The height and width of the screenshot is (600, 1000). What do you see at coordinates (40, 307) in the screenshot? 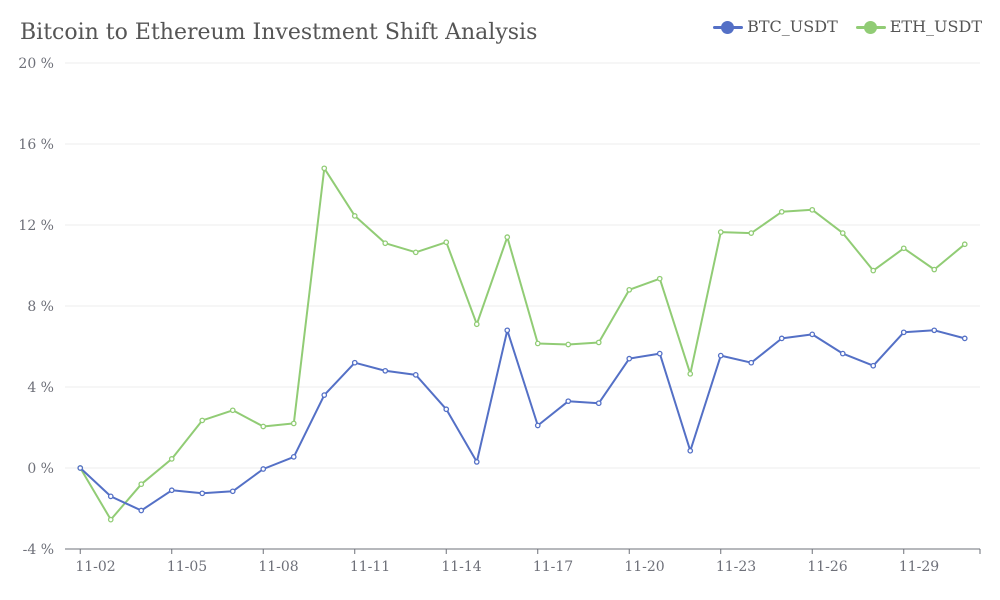
I see `y-tick-label: 8 %` at bounding box center [40, 307].